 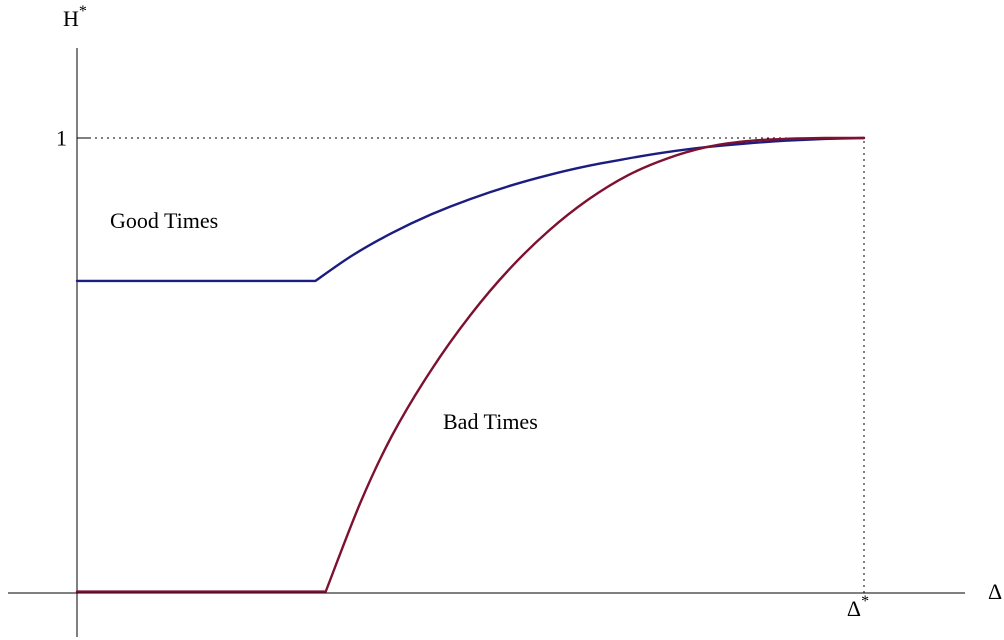 I want to click on y-tick-label-1: 1, so click(x=61, y=138).